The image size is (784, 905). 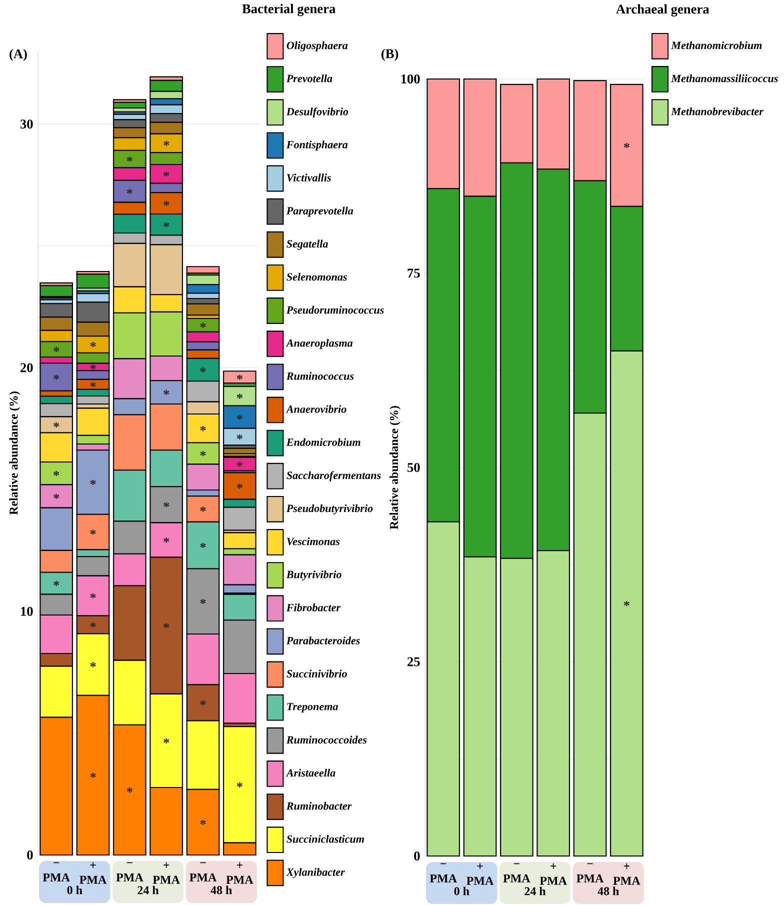 I want to click on legend-label: Ruminococcoides, so click(x=326, y=740).